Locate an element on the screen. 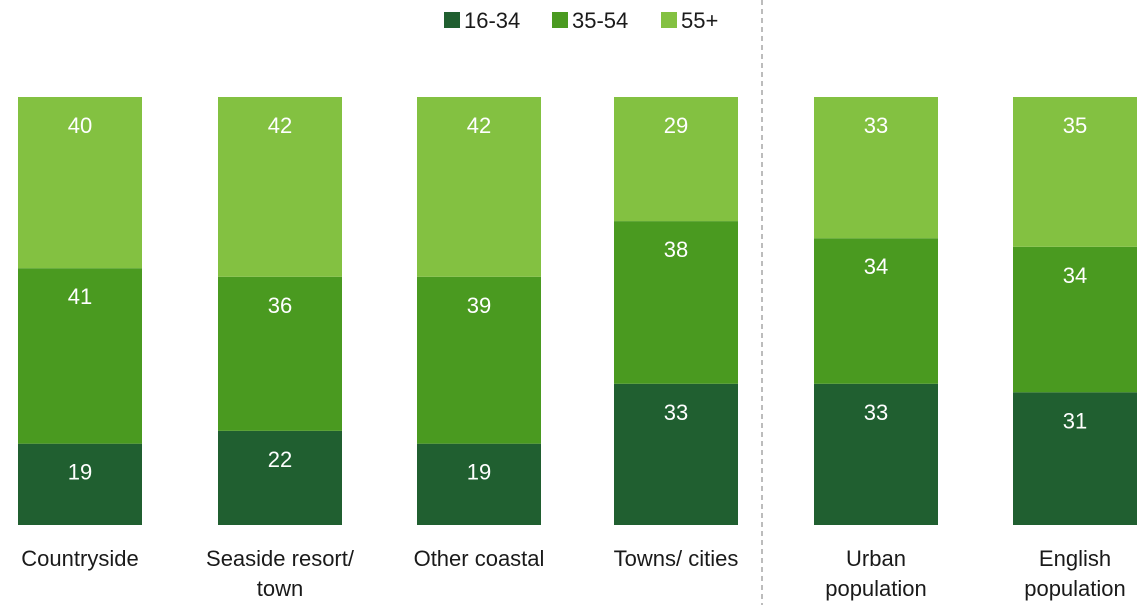 The width and height of the screenshot is (1144, 605). data-label: 29 is located at coordinates (676, 125).